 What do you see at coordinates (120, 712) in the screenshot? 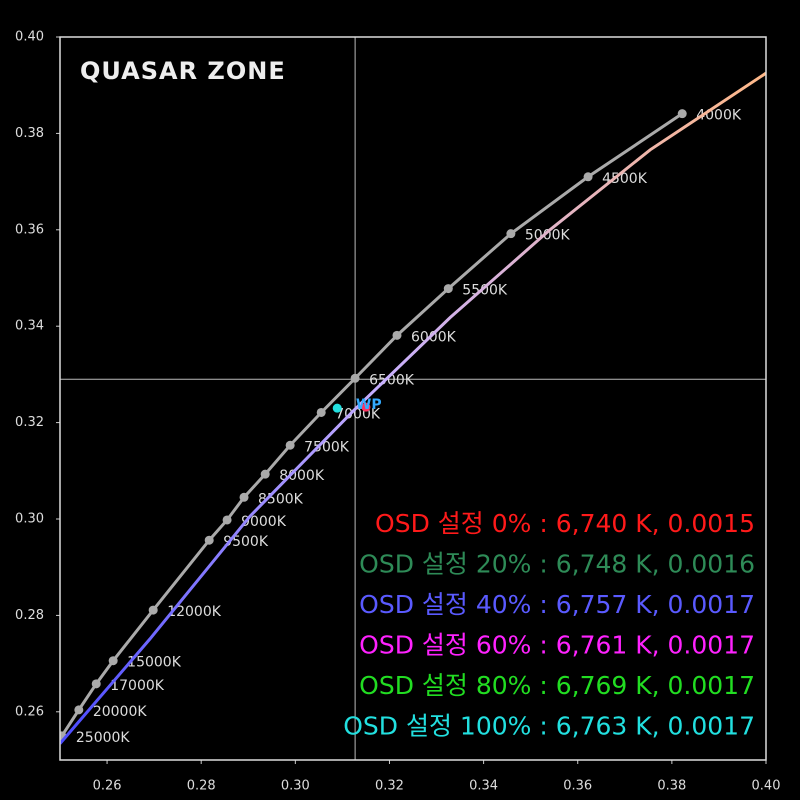
I see `point-label: 20000K` at bounding box center [120, 712].